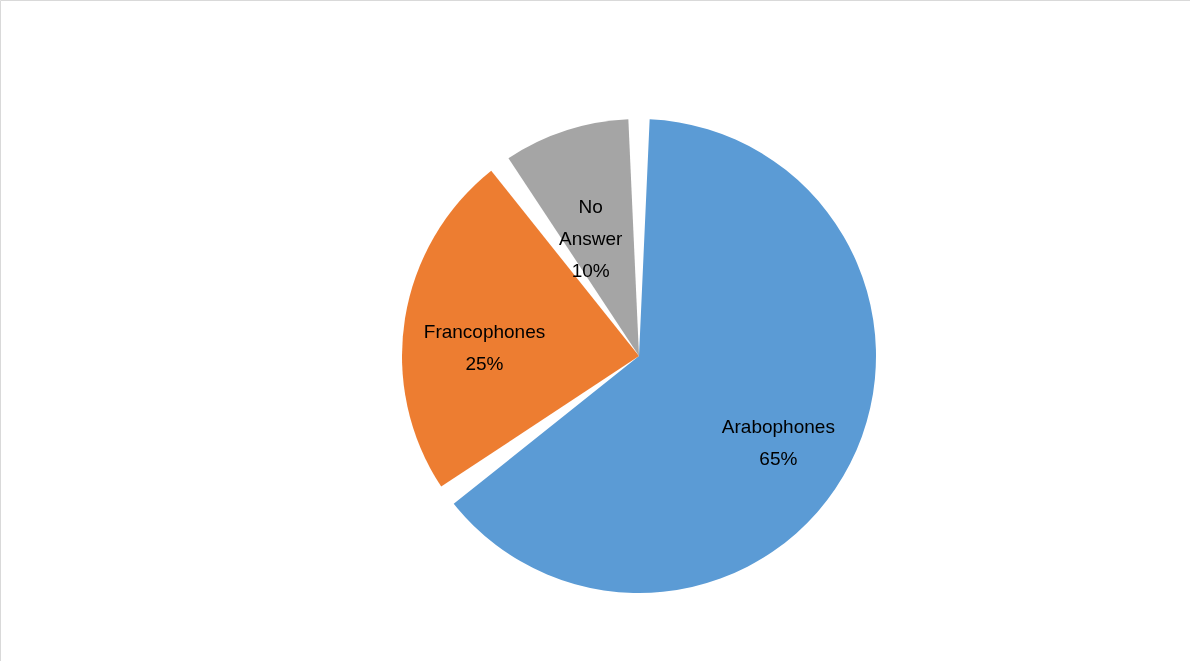 The width and height of the screenshot is (1192, 663). What do you see at coordinates (484, 331) in the screenshot?
I see `slice-label: Francophones` at bounding box center [484, 331].